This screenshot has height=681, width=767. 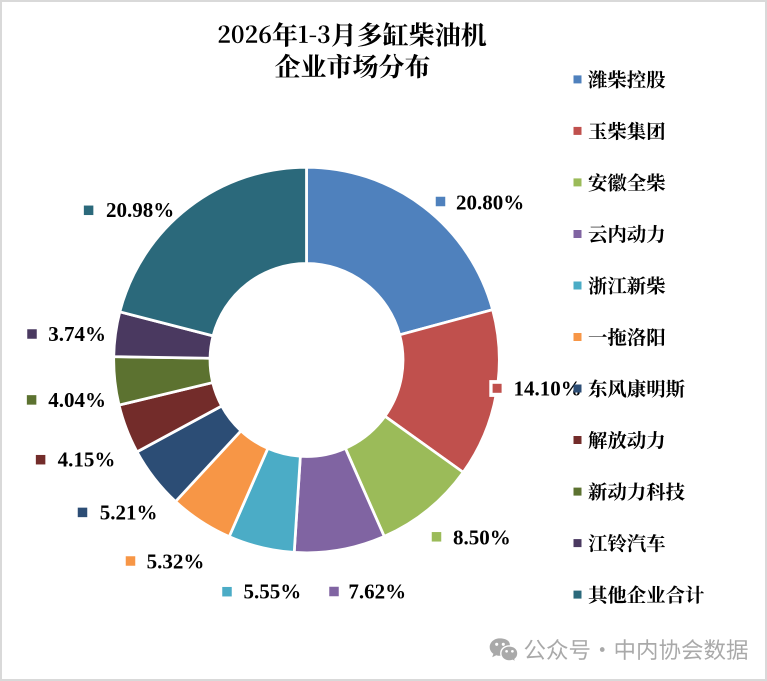 I want to click on svg-text: 20.80%, so click(x=490, y=202).